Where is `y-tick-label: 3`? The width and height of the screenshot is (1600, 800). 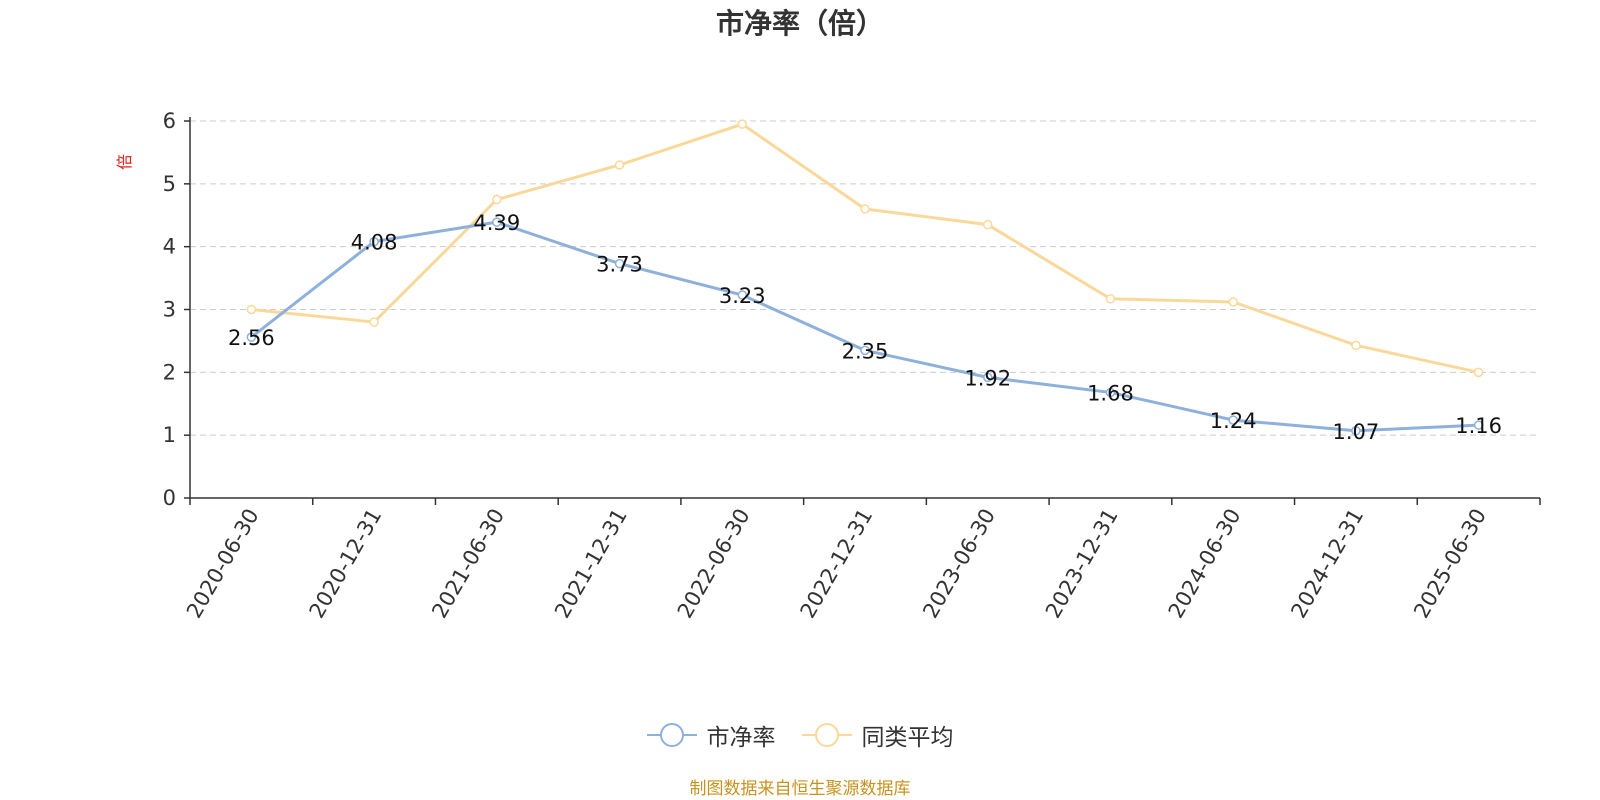 y-tick-label: 3 is located at coordinates (169, 310).